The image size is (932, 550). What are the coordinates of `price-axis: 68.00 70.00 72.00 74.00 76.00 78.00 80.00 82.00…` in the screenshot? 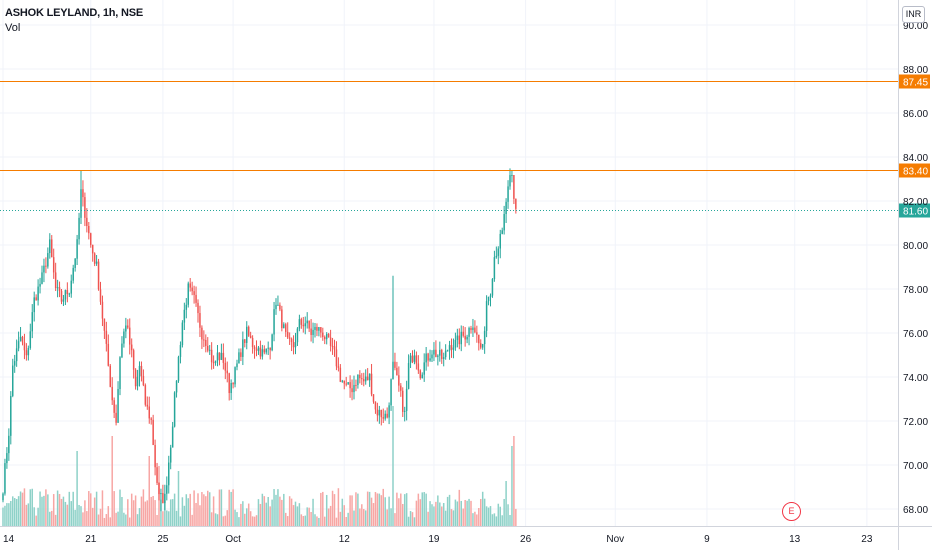 It's located at (913, 275).